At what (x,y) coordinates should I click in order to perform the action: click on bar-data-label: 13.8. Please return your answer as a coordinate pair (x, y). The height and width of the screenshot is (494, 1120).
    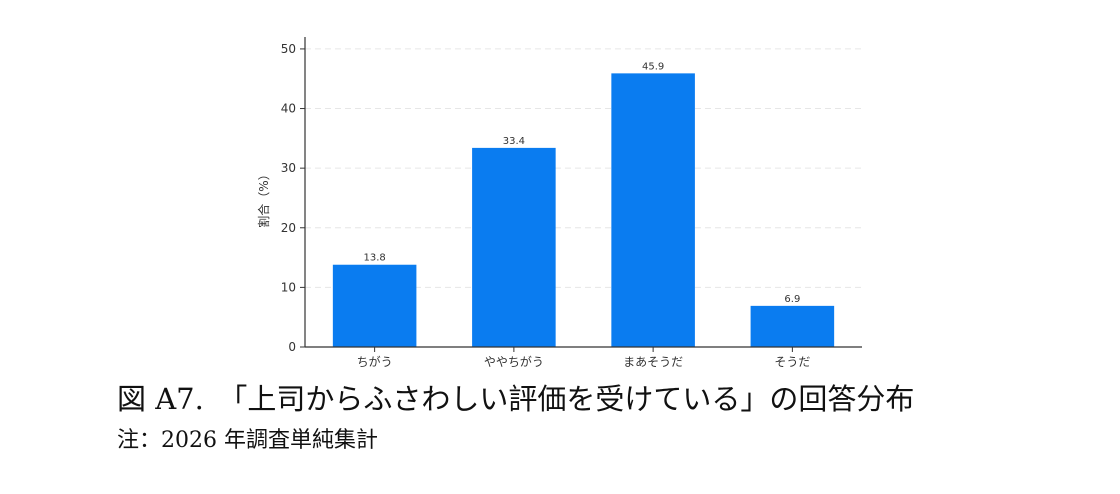
    Looking at the image, I should click on (374, 258).